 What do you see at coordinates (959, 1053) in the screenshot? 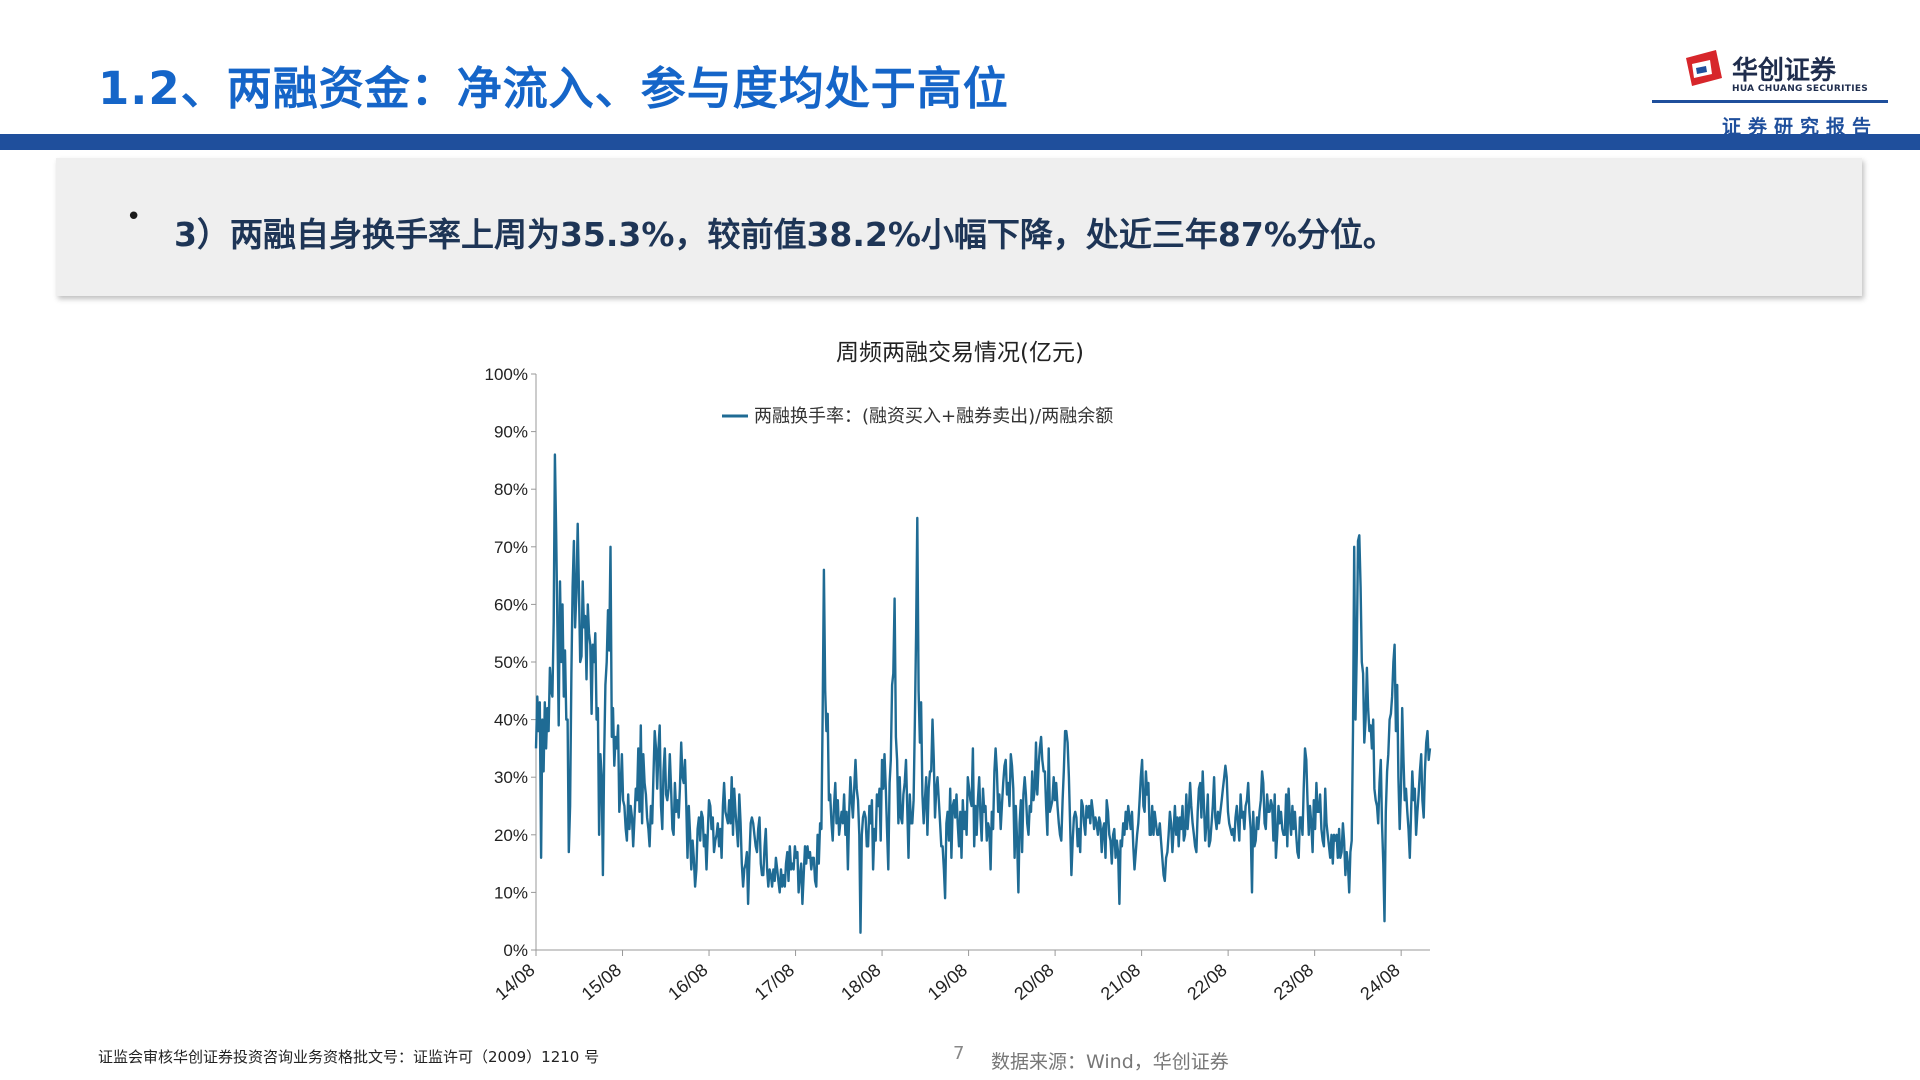
I see `page-number: 7` at bounding box center [959, 1053].